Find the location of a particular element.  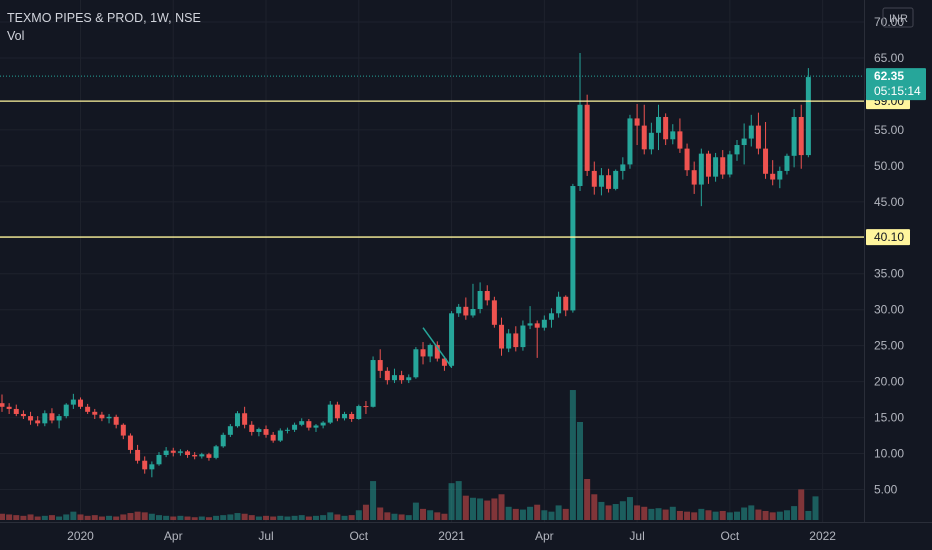

price-tick-label: 55.00 is located at coordinates (889, 130).